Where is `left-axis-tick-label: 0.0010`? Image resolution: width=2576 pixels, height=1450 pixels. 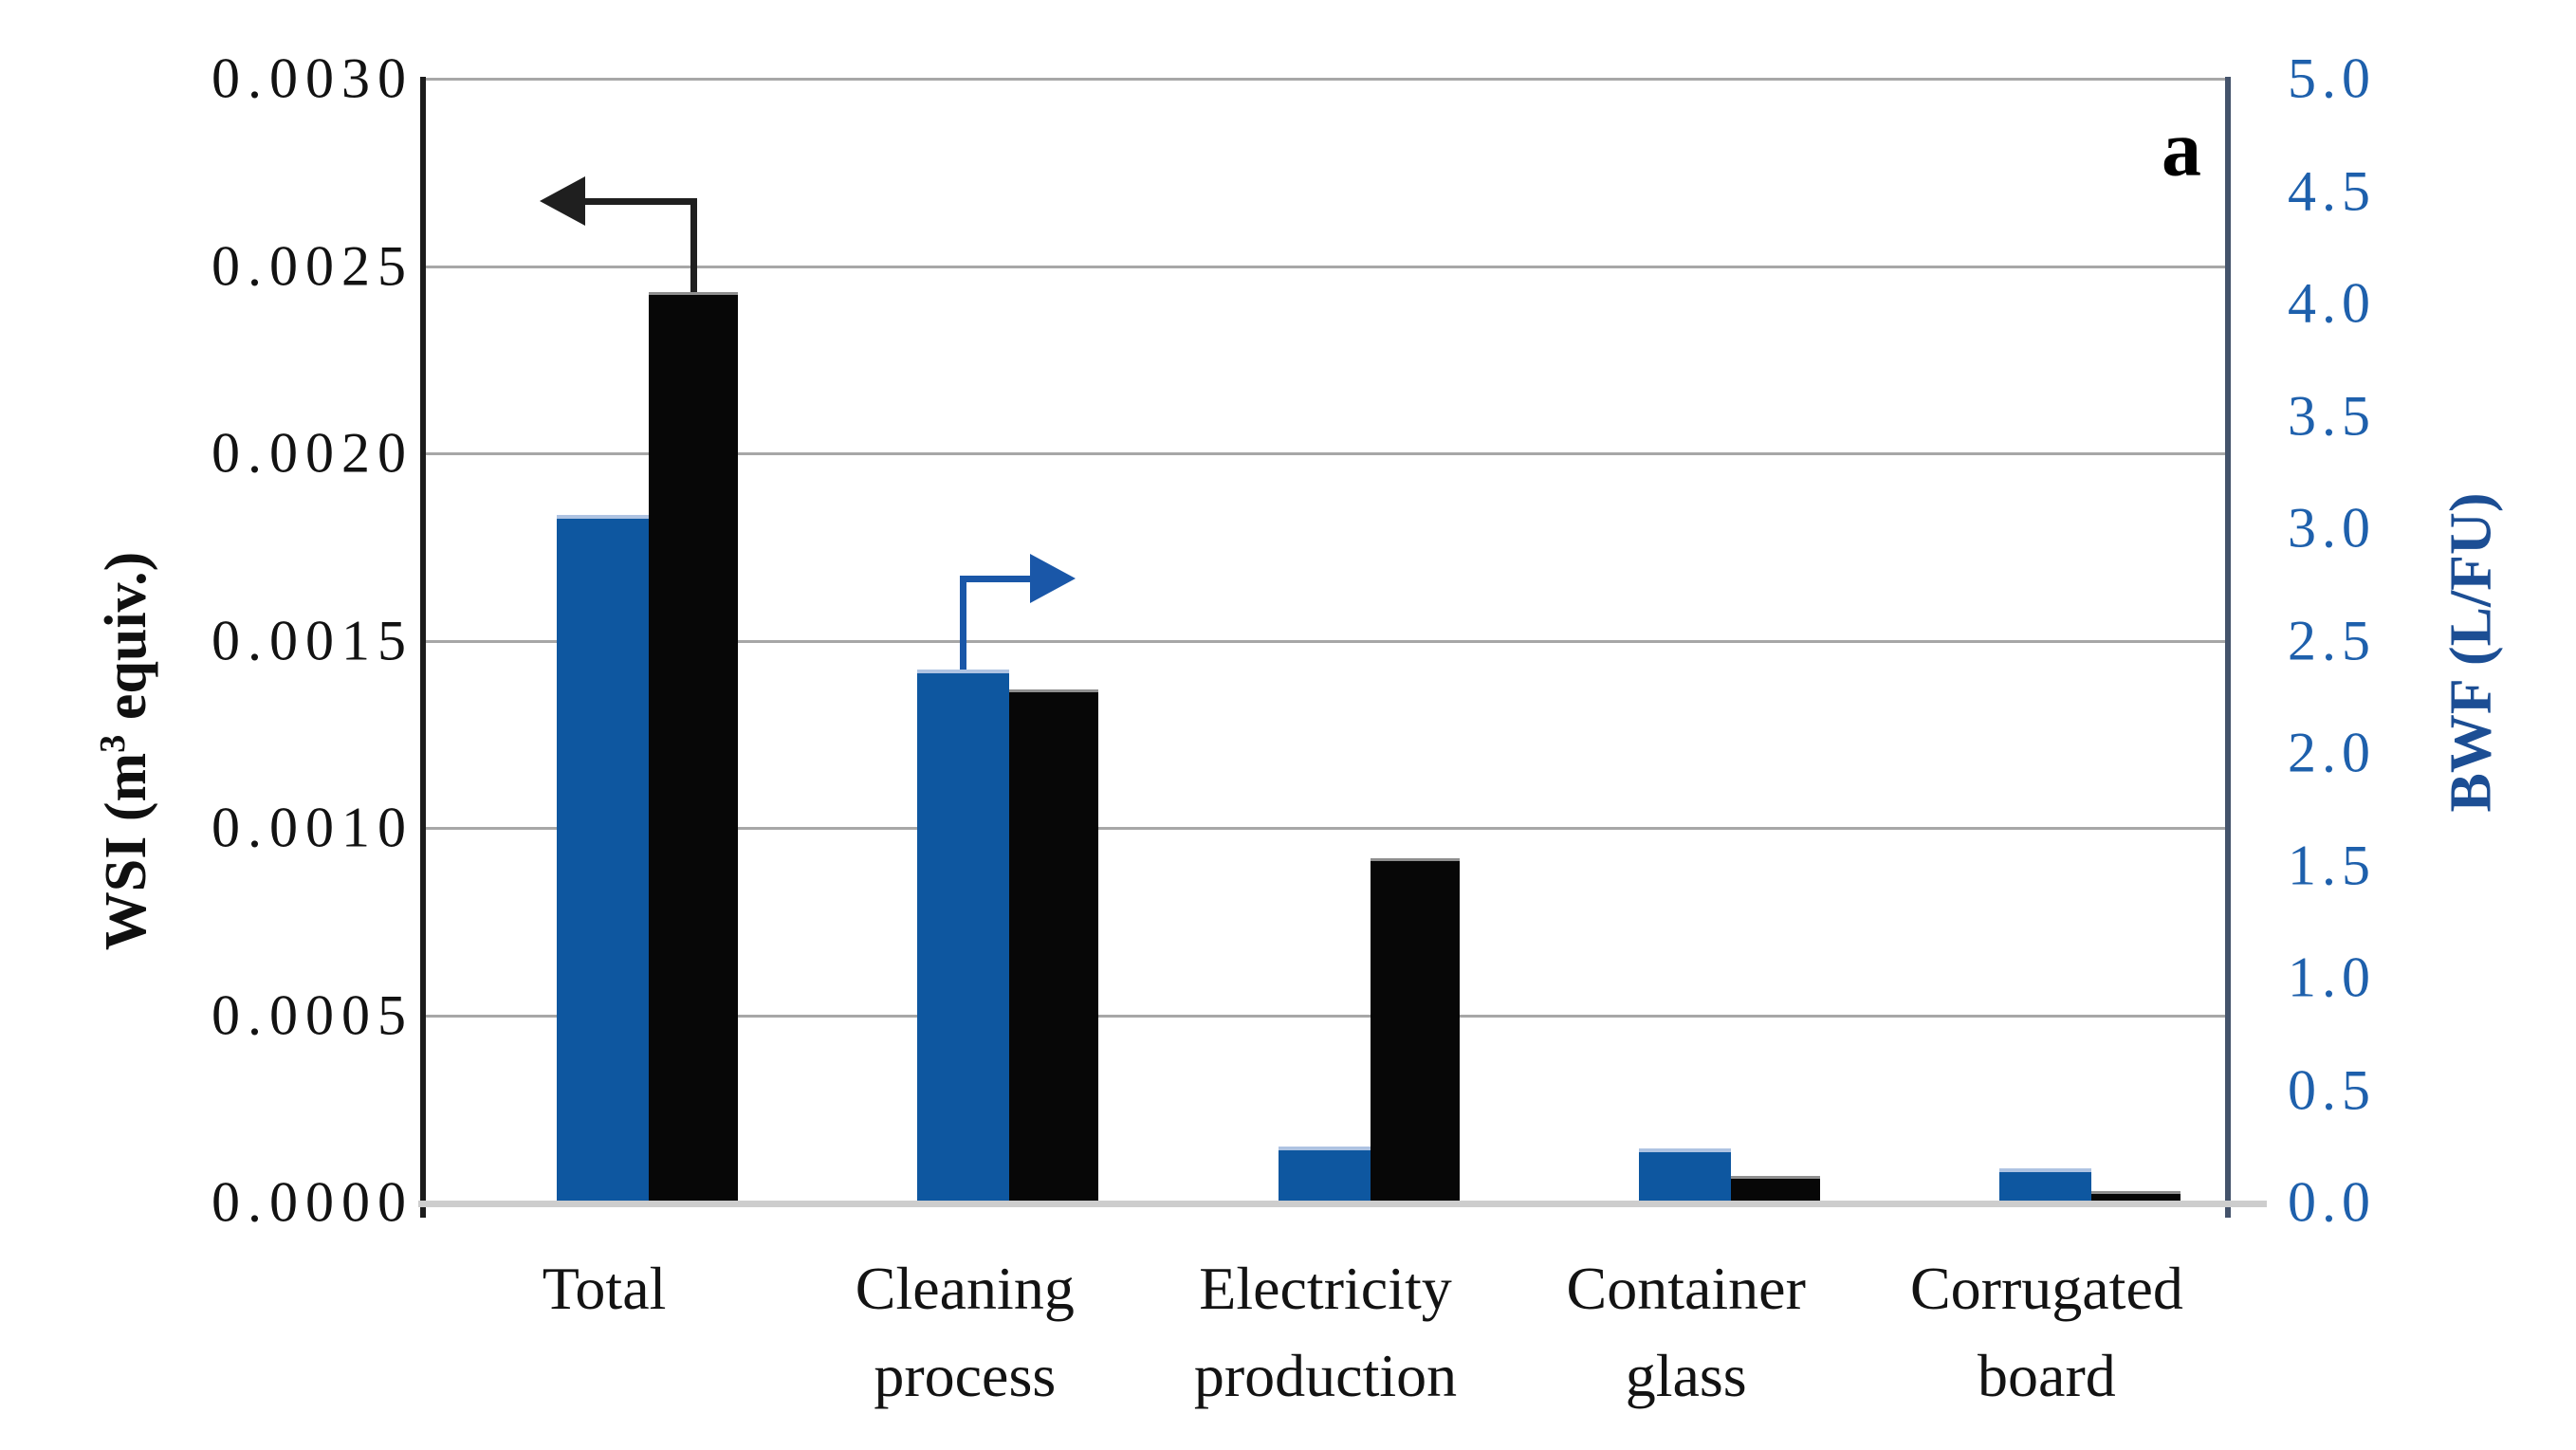
left-axis-tick-label: 0.0010 is located at coordinates (313, 828).